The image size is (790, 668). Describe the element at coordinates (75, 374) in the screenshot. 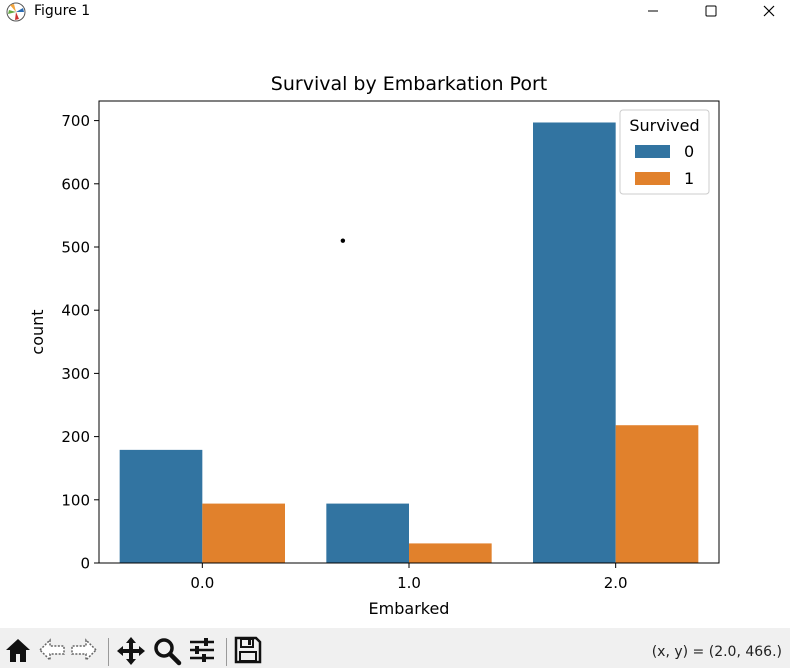

I see `y-tick-label: 300` at that location.